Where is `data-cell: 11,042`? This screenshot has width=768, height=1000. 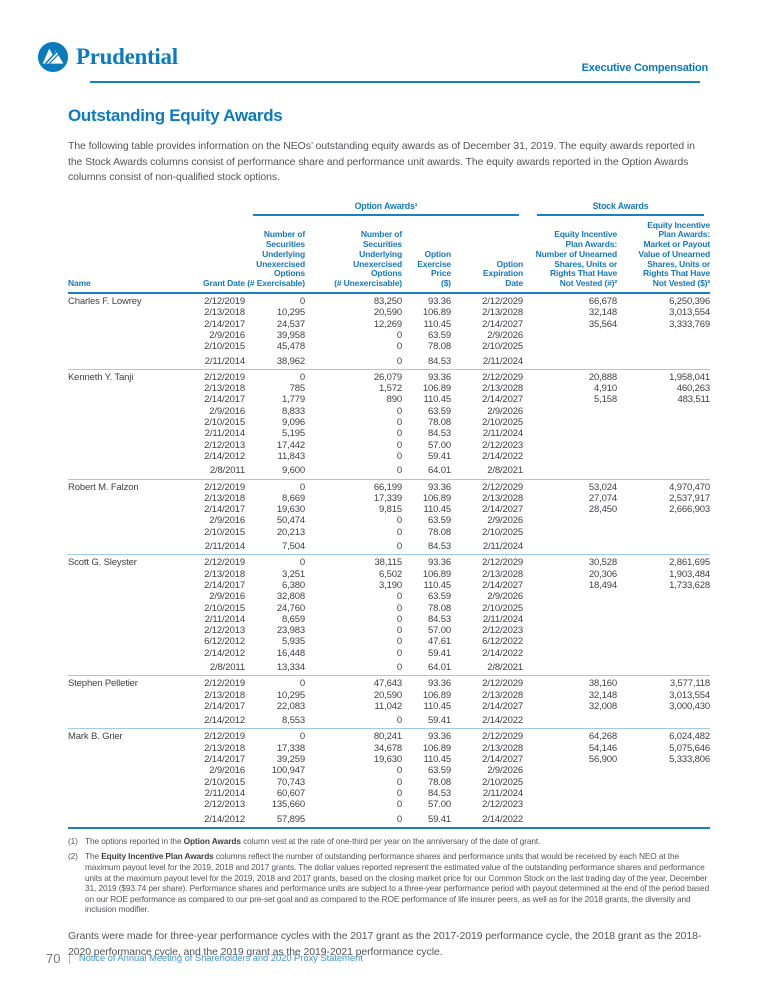 data-cell: 11,042 is located at coordinates (388, 706).